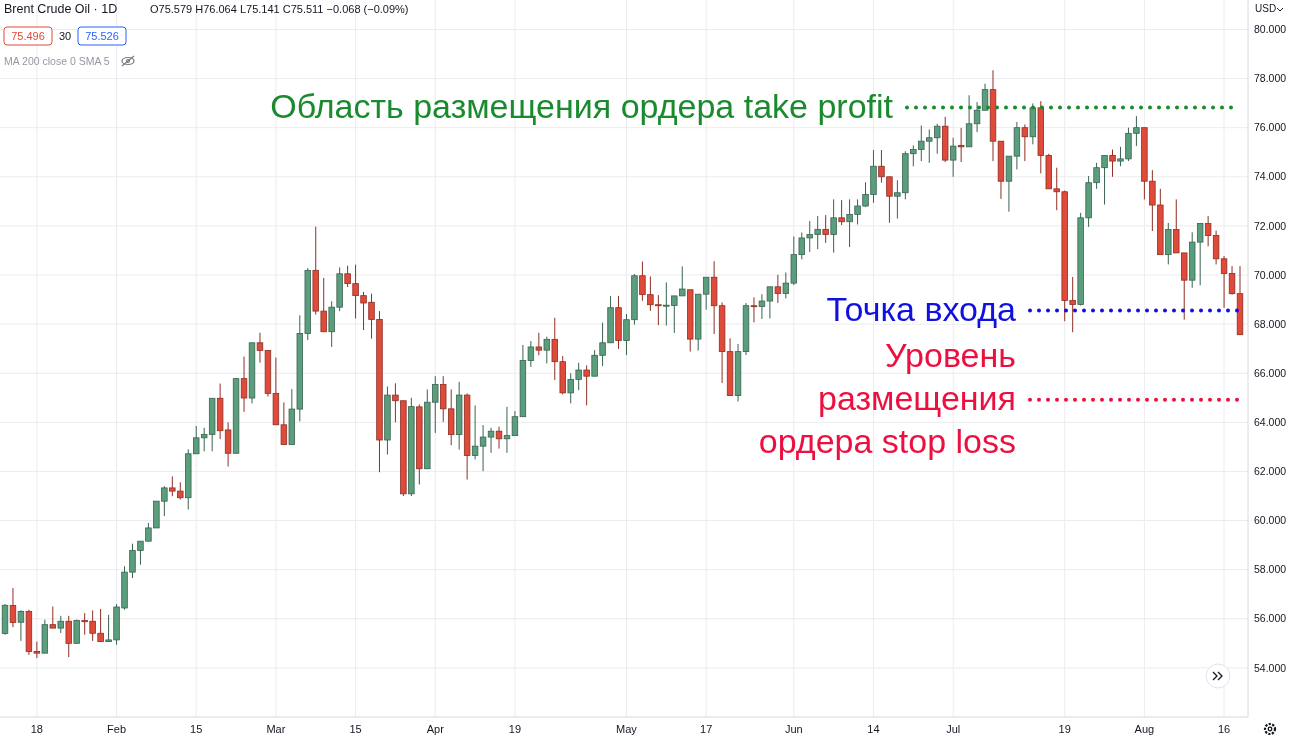  I want to click on y-tick-label: 54.000, so click(1270, 667).